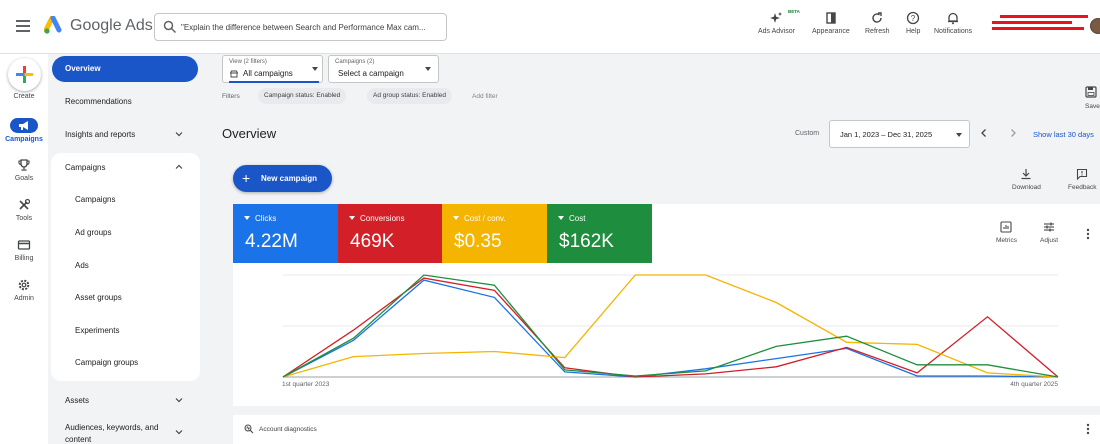 The image size is (1100, 444). What do you see at coordinates (1095, 26) in the screenshot?
I see `avatar` at bounding box center [1095, 26].